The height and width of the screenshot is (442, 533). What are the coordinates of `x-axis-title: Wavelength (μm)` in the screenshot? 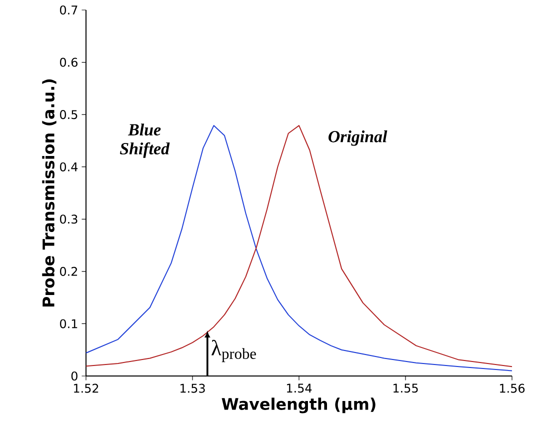 It's located at (299, 406).